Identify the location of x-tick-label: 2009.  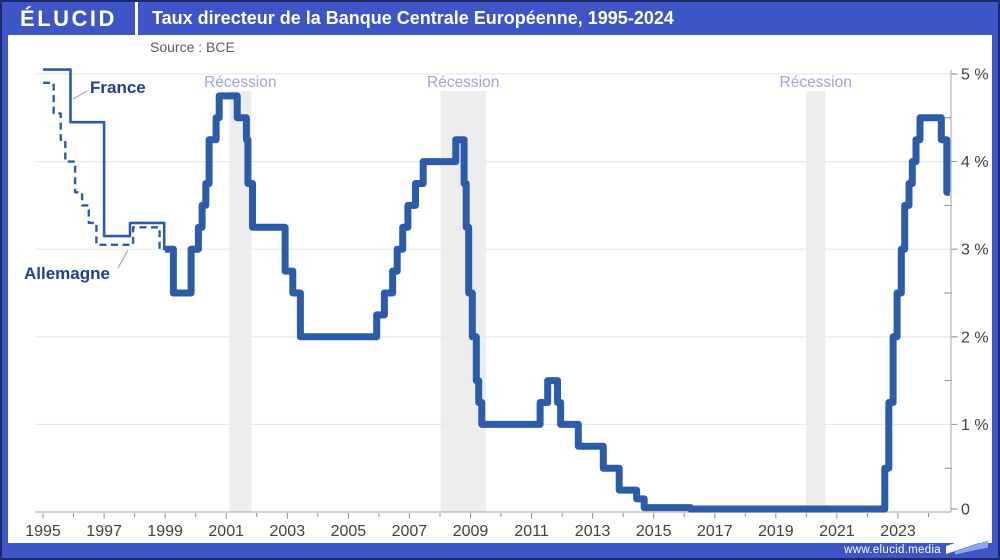
(471, 531).